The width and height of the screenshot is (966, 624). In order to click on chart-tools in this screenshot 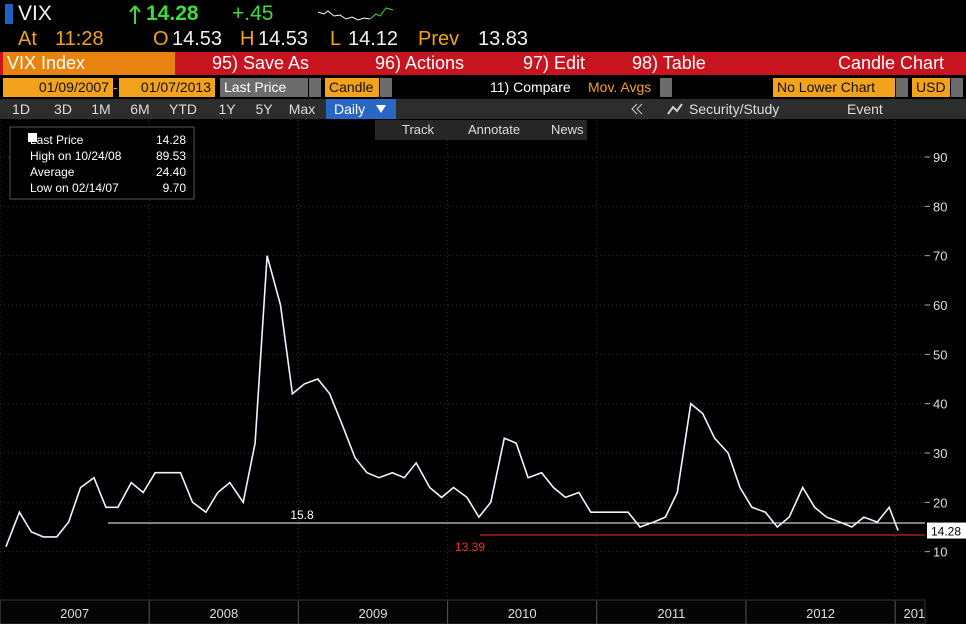, I will do `click(481, 130)`.